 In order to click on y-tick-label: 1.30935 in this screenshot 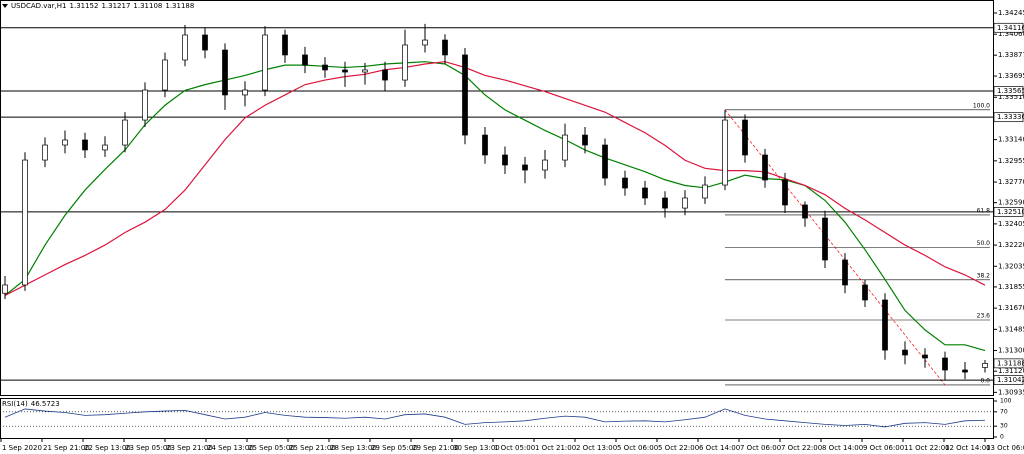, I will do `click(1011, 392)`.